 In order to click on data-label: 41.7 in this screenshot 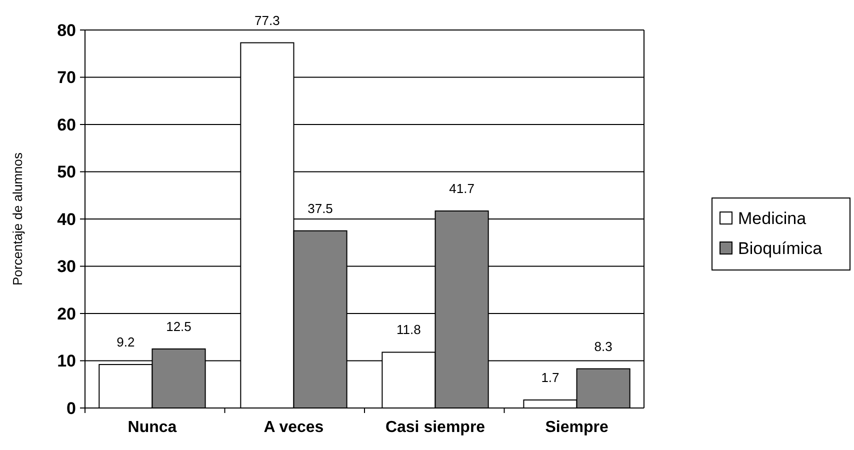, I will do `click(461, 188)`.